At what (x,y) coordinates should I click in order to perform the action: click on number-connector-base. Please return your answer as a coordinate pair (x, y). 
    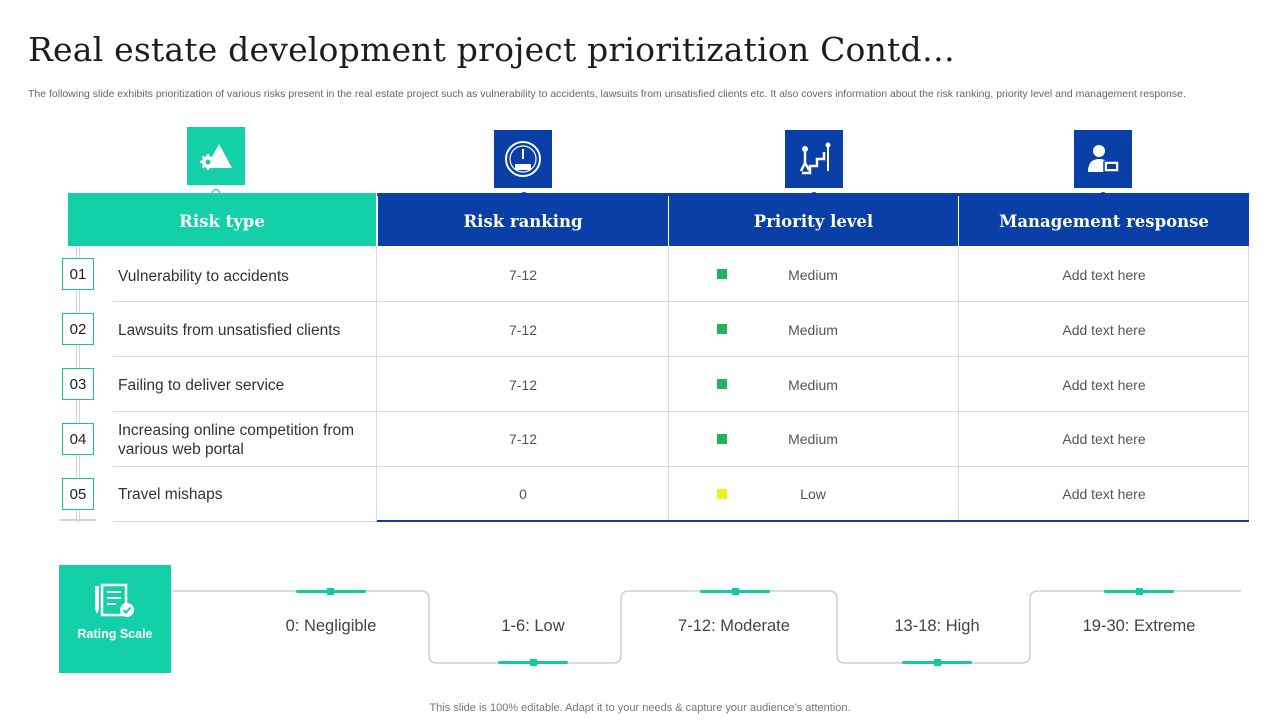
    Looking at the image, I should click on (78, 520).